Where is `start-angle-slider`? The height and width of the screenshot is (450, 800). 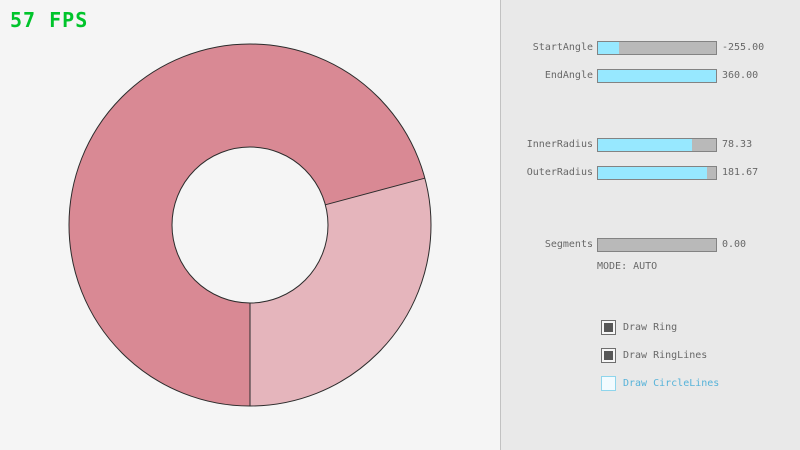
start-angle-slider is located at coordinates (657, 48).